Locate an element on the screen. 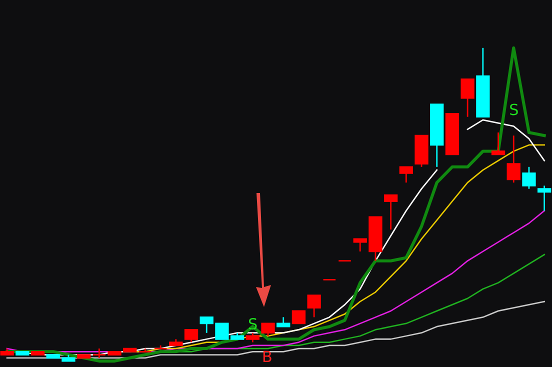  annotation: B is located at coordinates (267, 356).